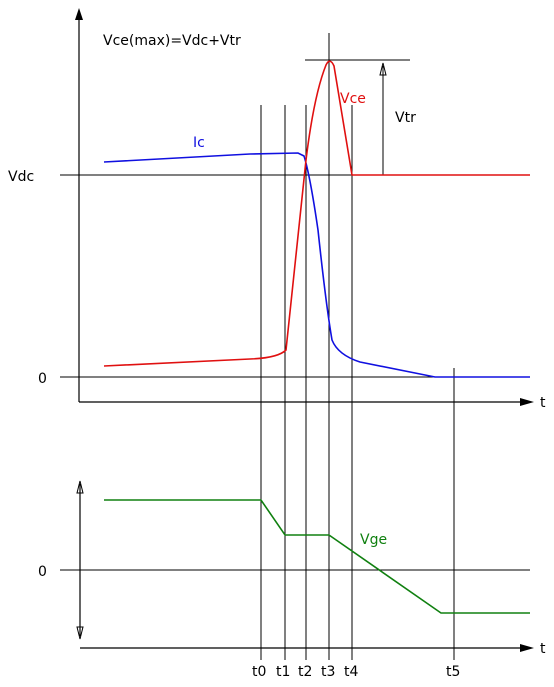  I want to click on t4-label: t4, so click(351, 672).